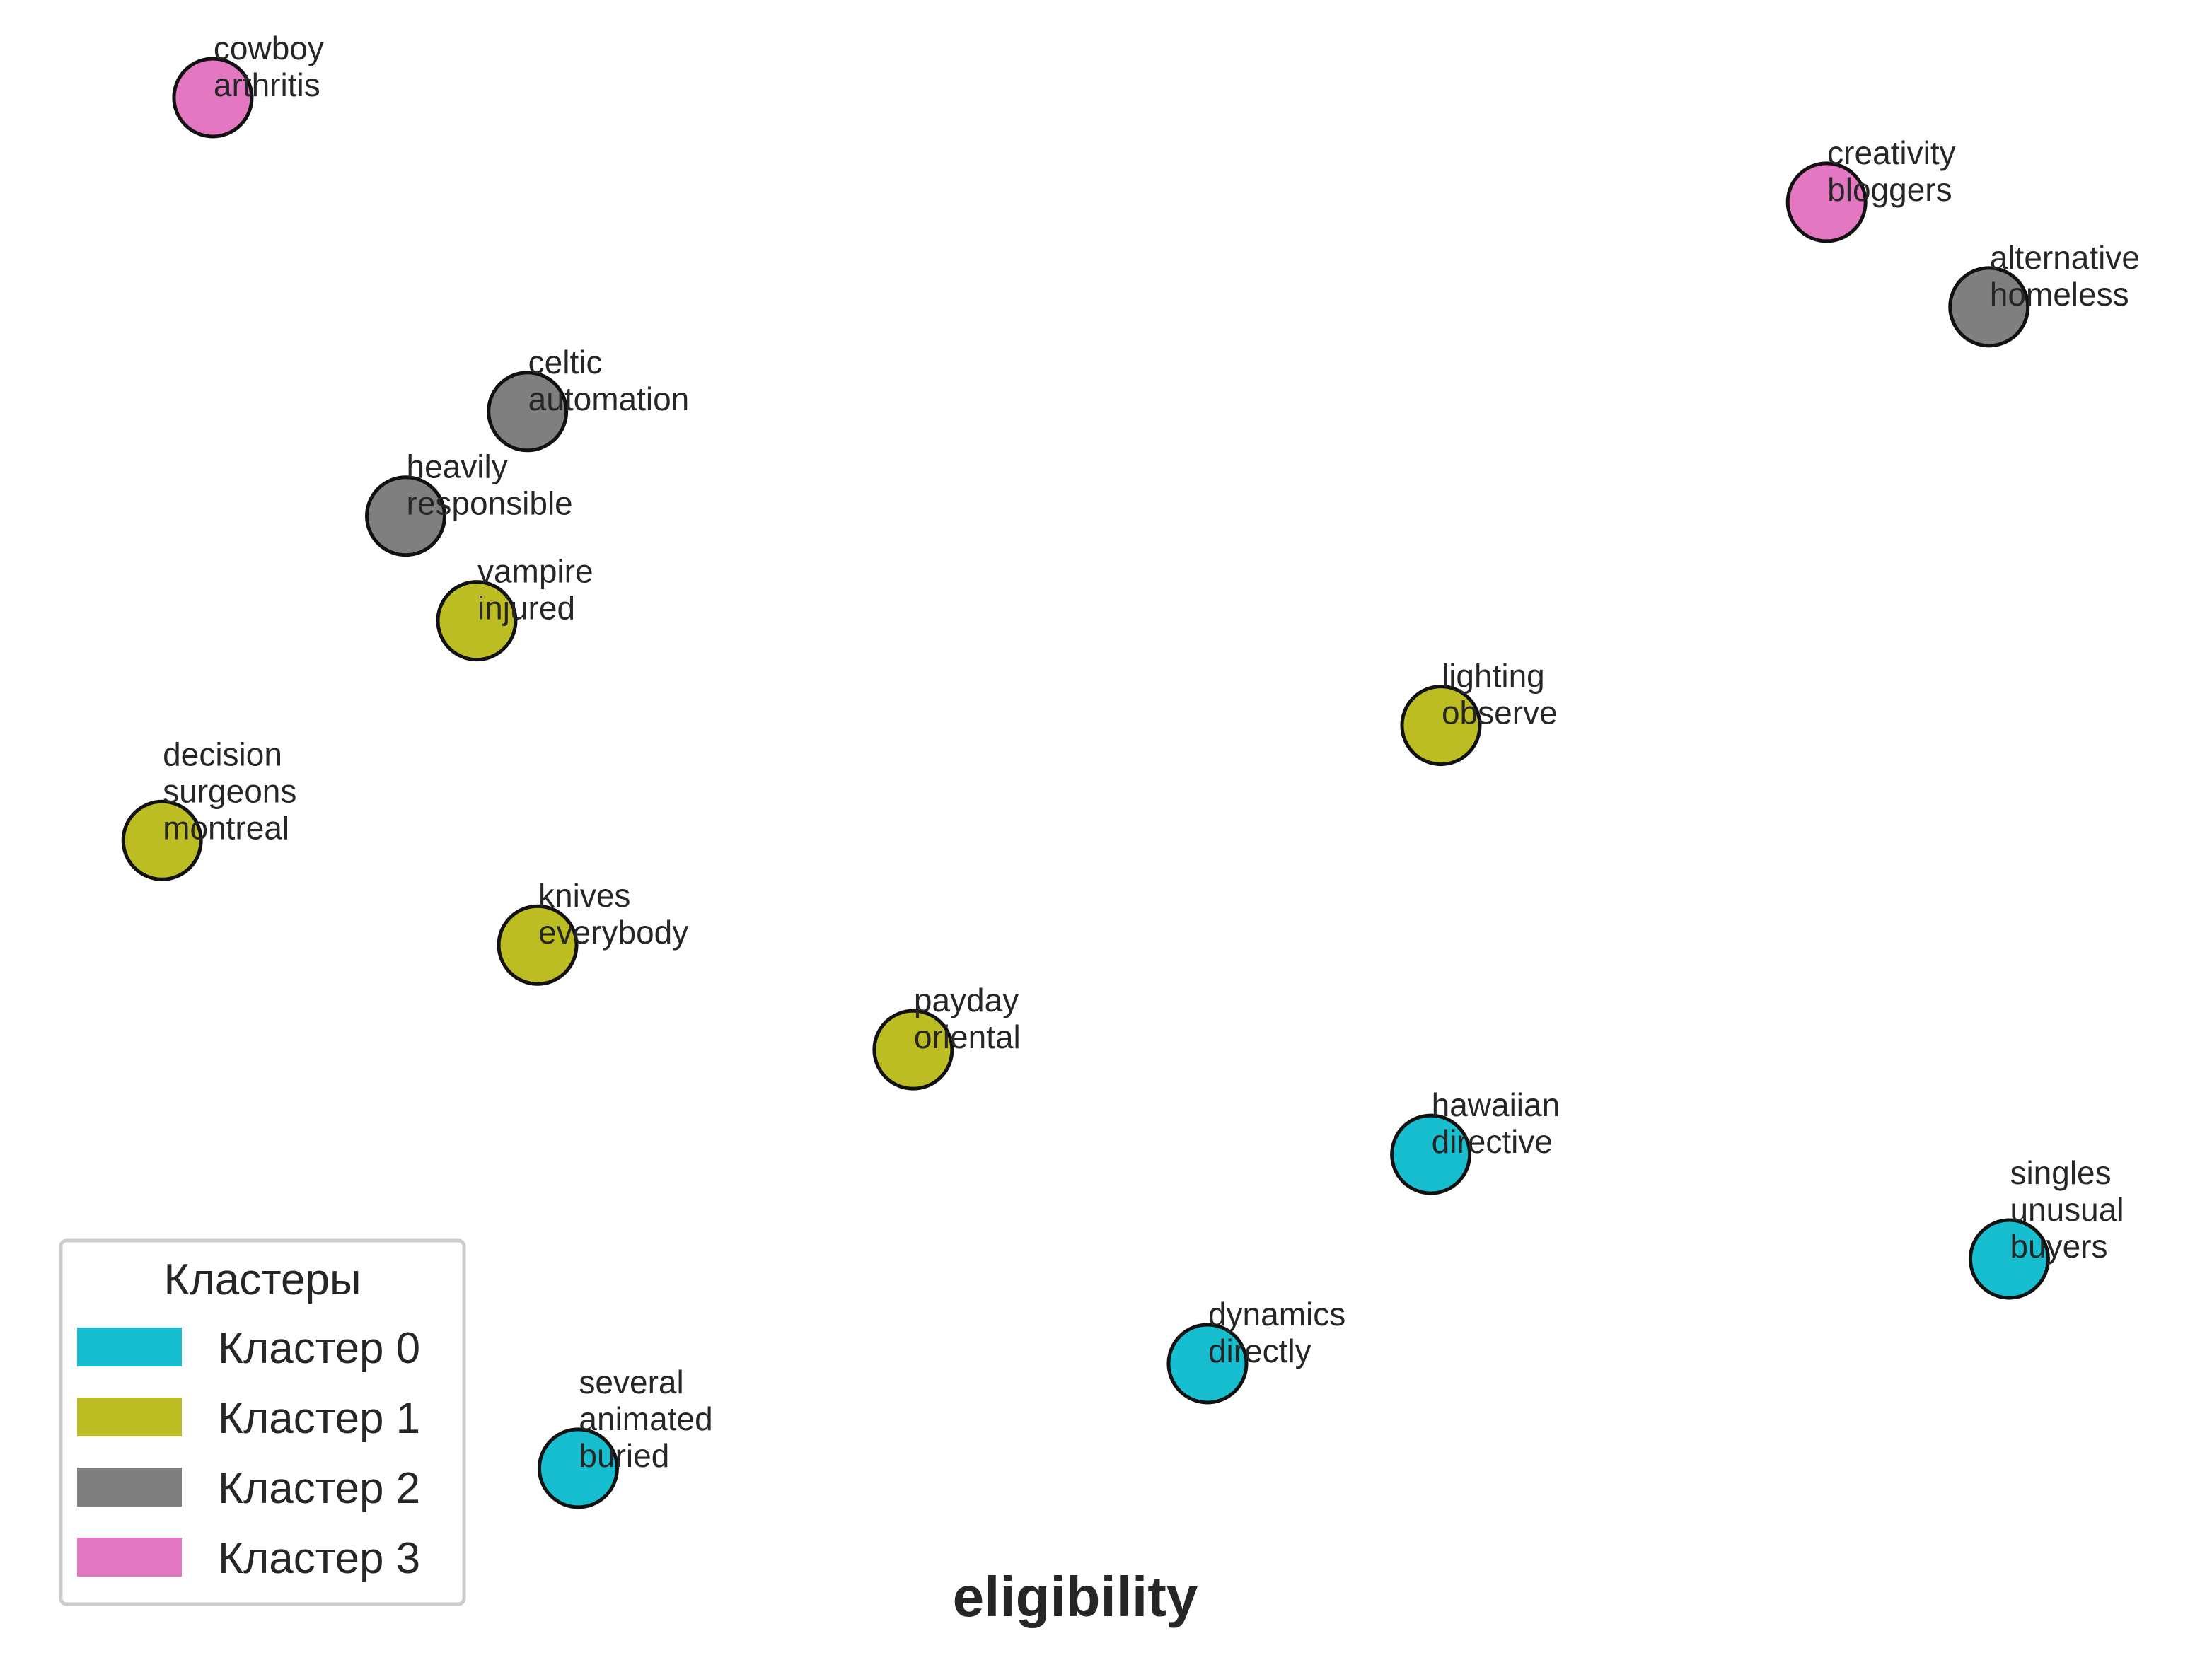 This screenshot has height=1660, width=2212. What do you see at coordinates (526, 608) in the screenshot?
I see `point-label: injured` at bounding box center [526, 608].